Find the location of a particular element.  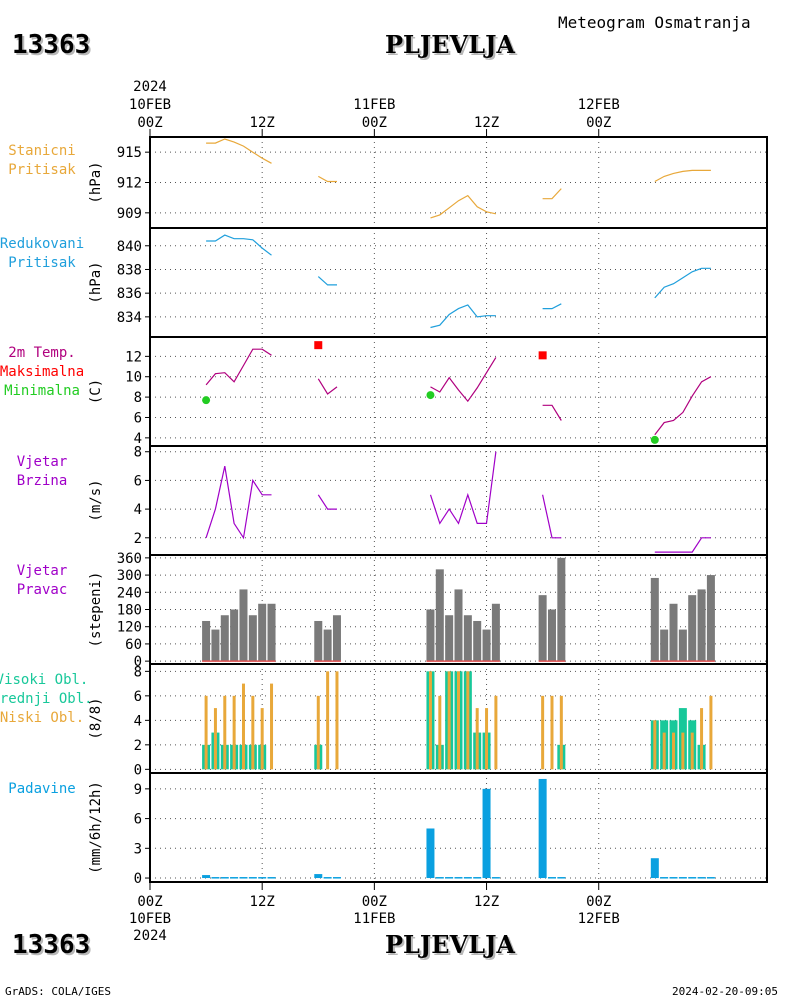

y-tick-label: 4 is located at coordinates (138, 439).